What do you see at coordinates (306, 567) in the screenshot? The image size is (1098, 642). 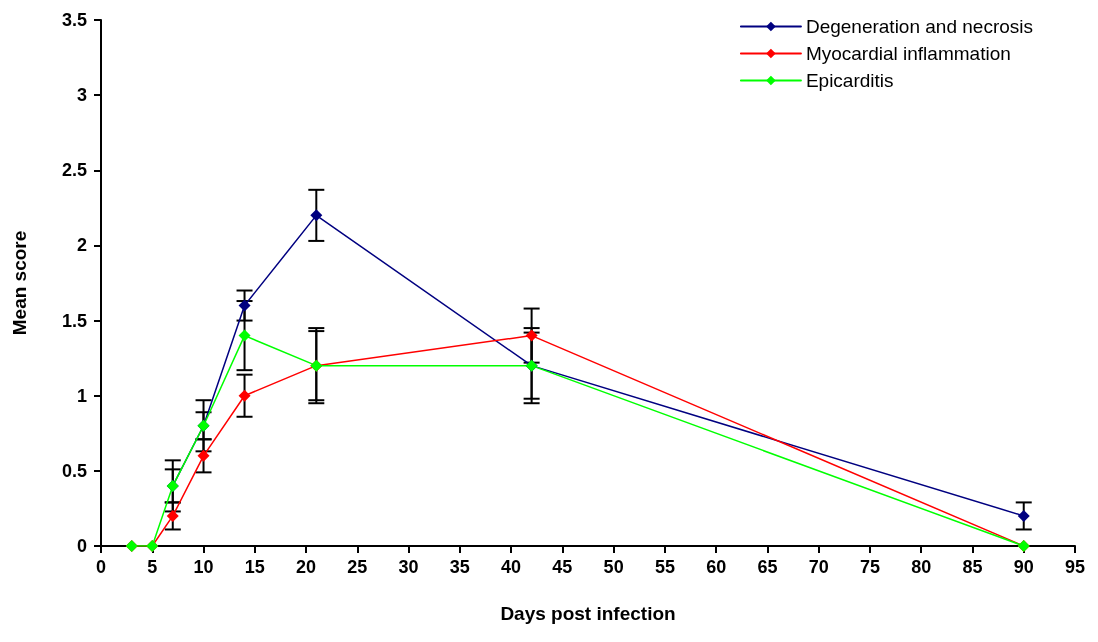 I see `x-tick-label: 20` at bounding box center [306, 567].